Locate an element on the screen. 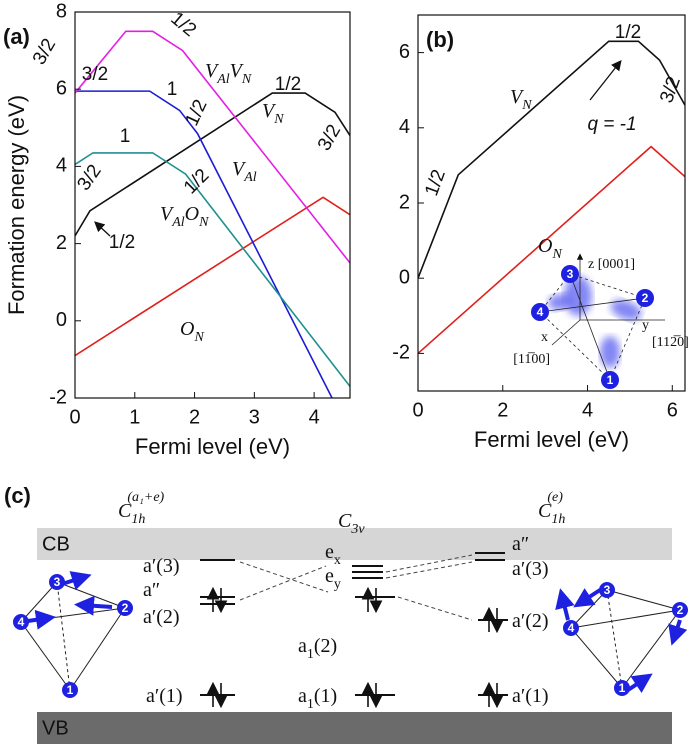  header: C3v is located at coordinates (351, 523).